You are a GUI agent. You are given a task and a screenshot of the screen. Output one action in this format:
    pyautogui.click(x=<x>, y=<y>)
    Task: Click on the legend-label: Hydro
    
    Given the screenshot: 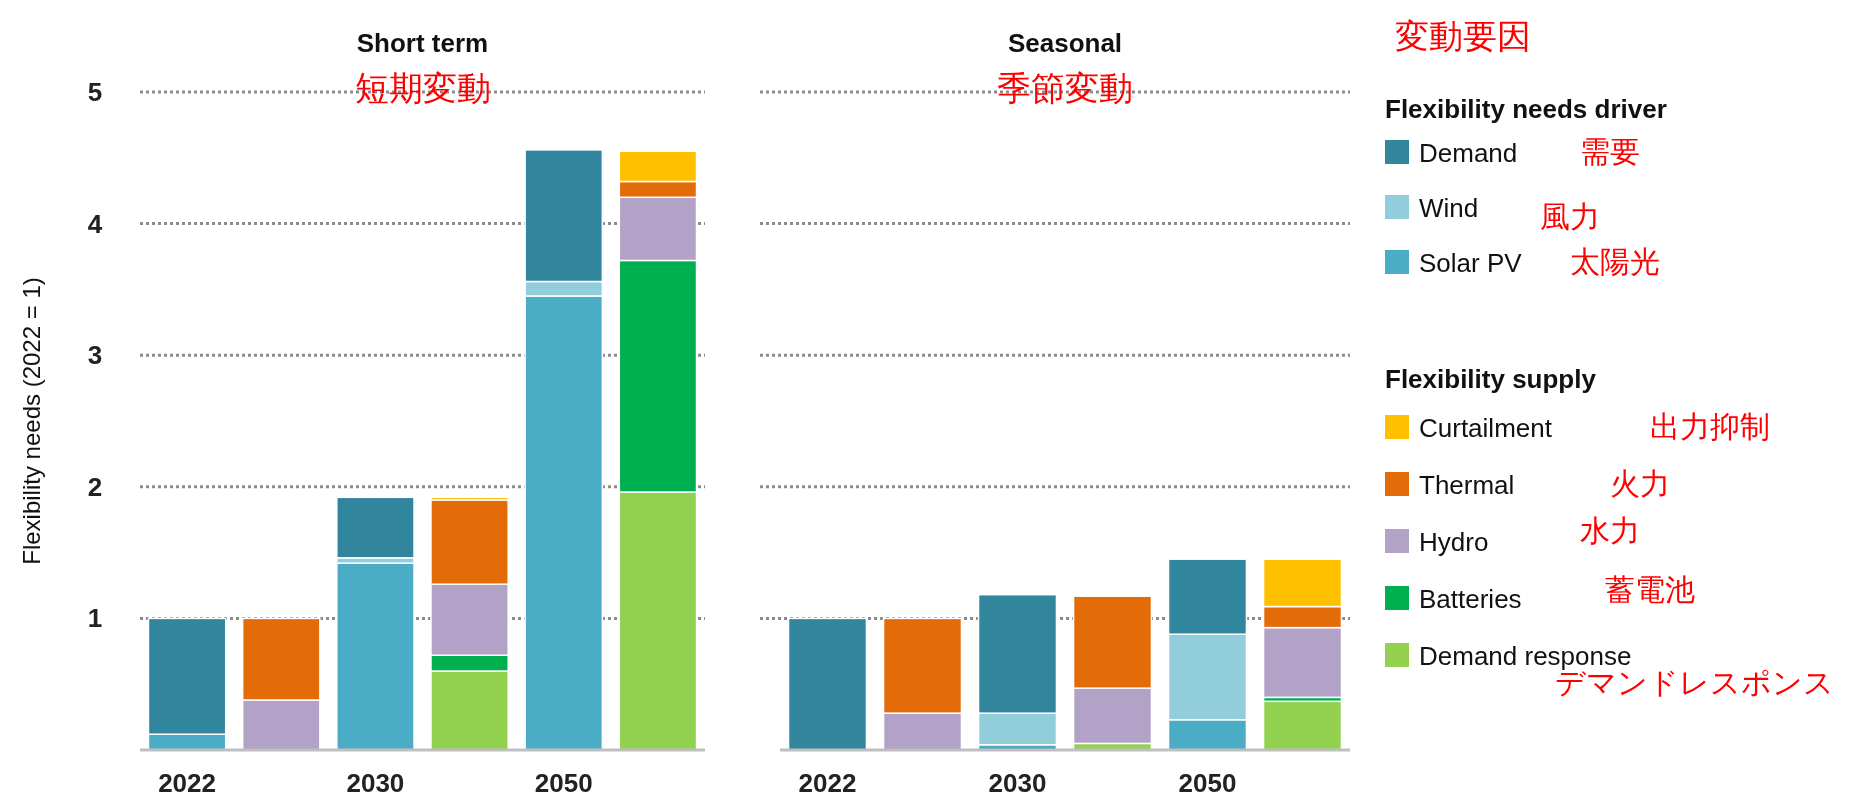 What is the action you would take?
    pyautogui.click(x=1454, y=542)
    